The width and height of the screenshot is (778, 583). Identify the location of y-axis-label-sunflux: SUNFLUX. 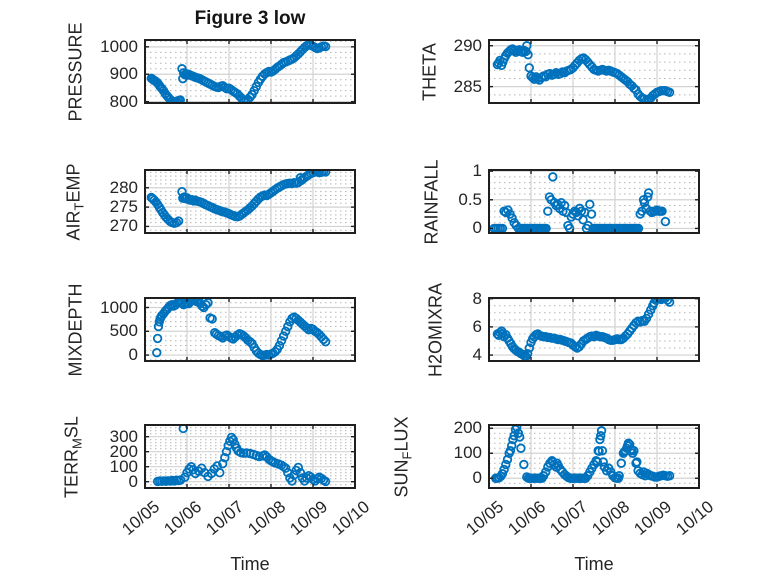
(403, 456).